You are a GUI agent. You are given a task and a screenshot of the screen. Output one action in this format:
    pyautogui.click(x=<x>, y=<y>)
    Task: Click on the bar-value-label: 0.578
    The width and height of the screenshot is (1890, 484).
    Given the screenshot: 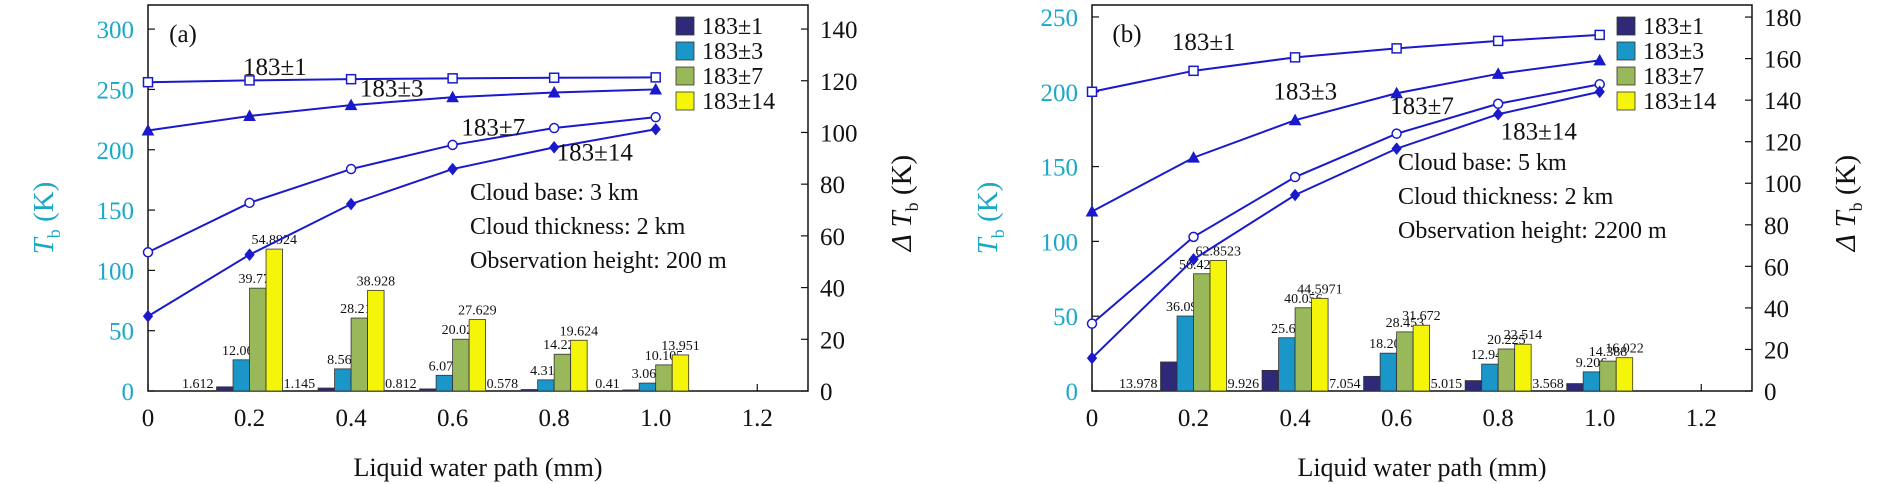 What is the action you would take?
    pyautogui.click(x=503, y=384)
    